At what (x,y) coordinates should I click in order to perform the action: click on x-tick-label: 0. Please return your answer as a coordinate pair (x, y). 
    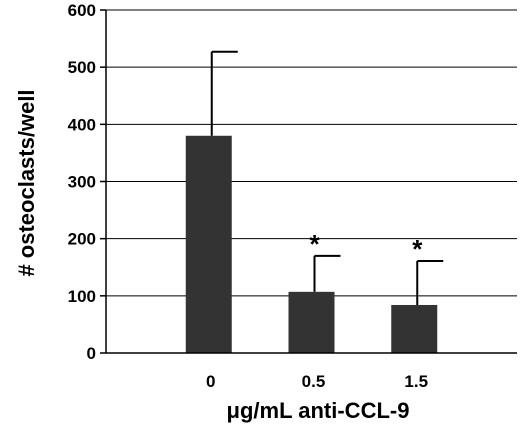
    Looking at the image, I should click on (210, 381).